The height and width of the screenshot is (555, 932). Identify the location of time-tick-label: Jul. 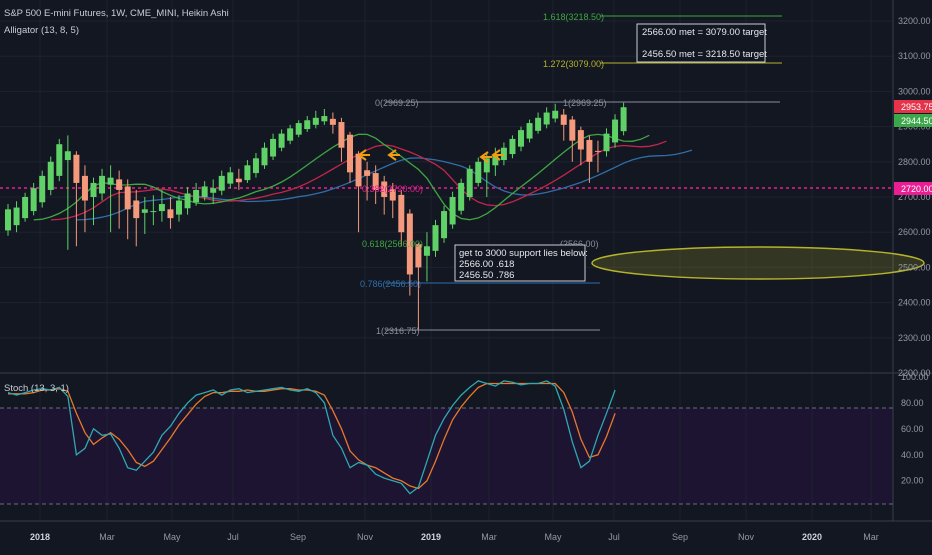
(614, 537).